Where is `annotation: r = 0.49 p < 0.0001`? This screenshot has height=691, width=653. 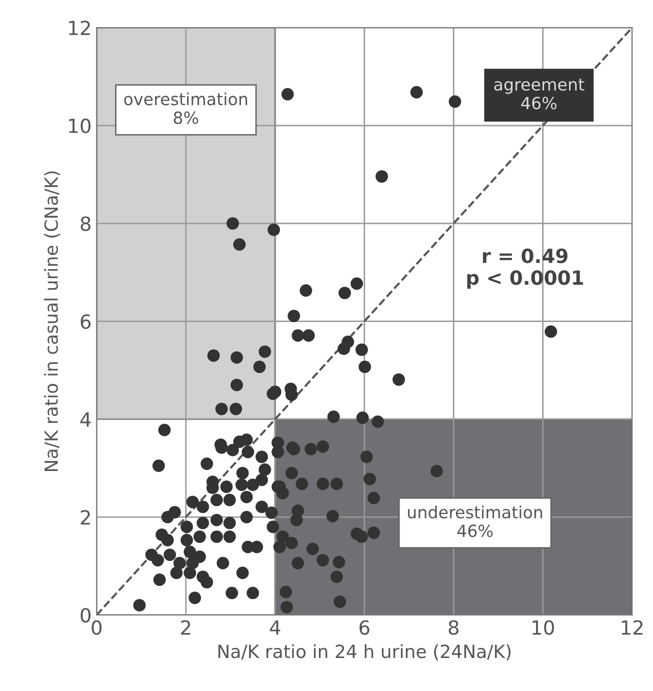
annotation: r = 0.49 p < 0.0001 is located at coordinates (525, 268).